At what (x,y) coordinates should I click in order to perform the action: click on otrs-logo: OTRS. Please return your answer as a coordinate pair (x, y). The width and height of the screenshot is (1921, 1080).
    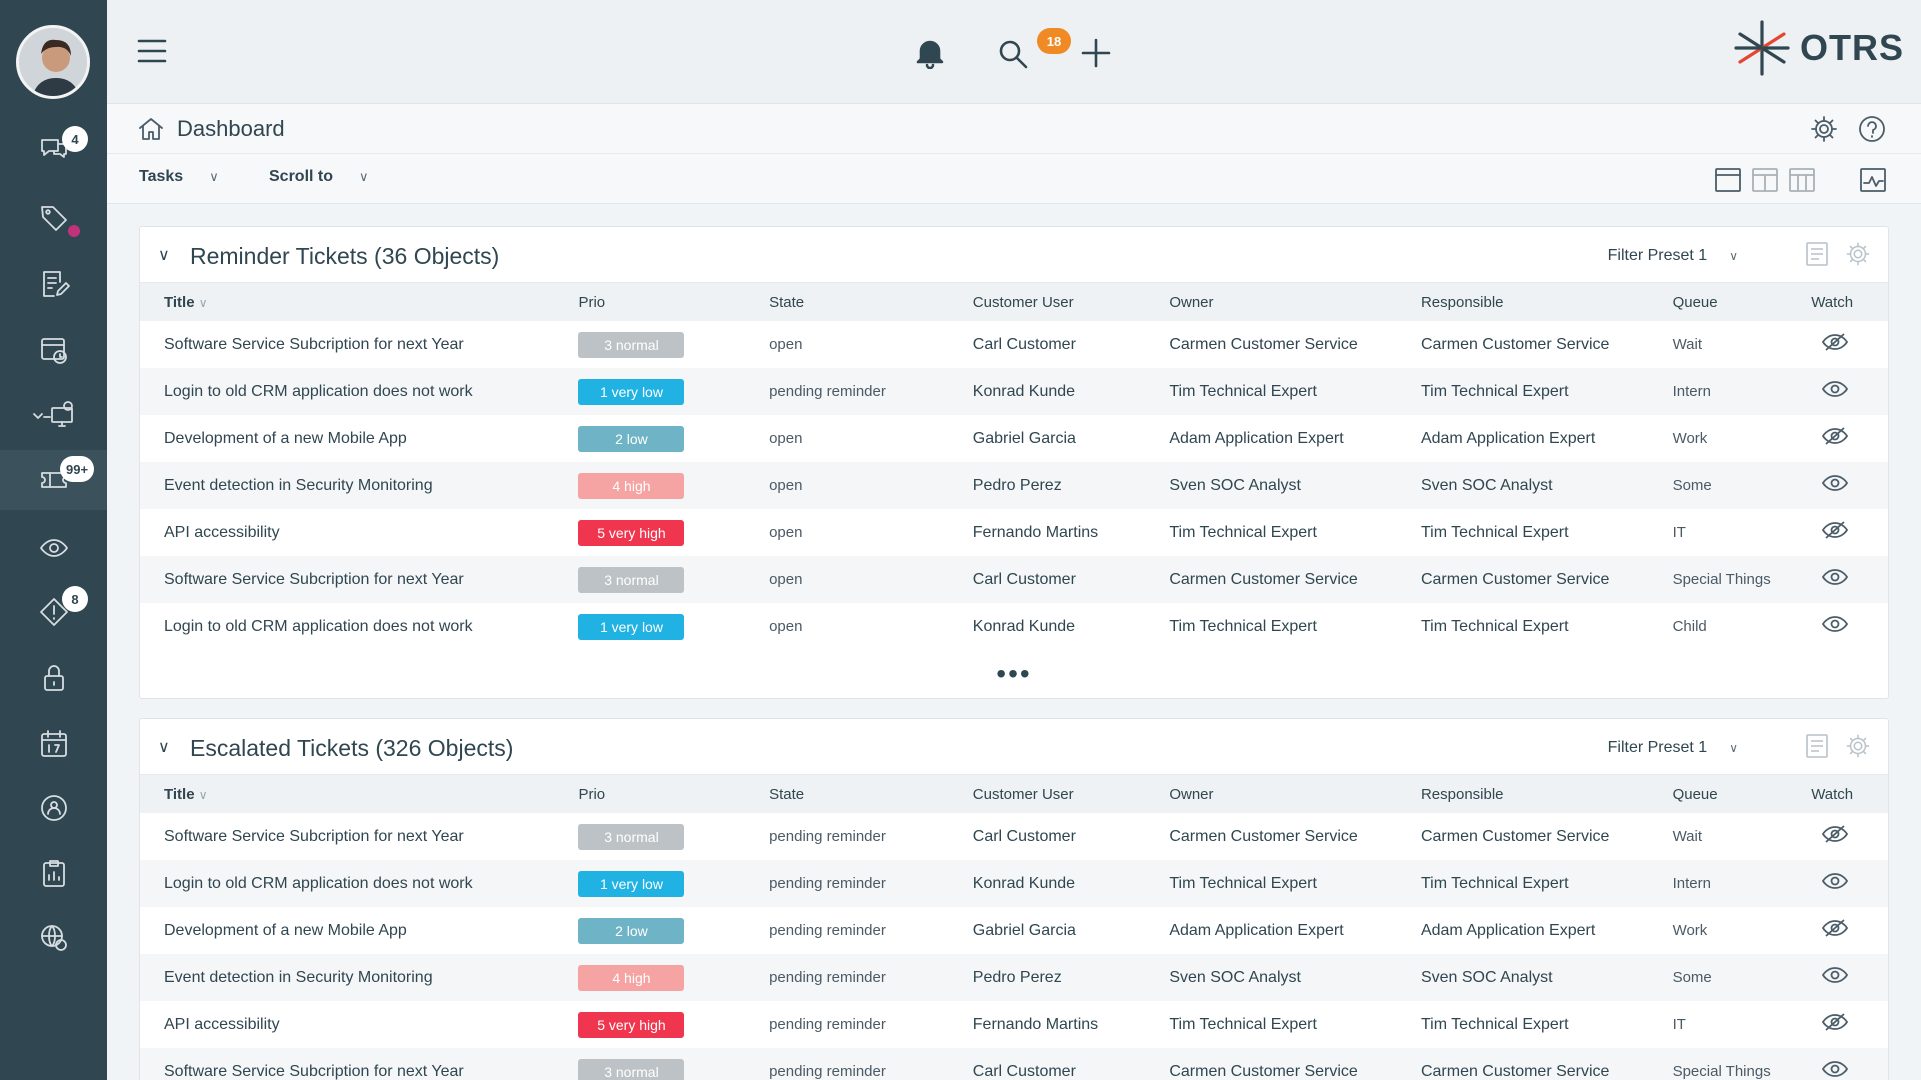
    Looking at the image, I should click on (1818, 48).